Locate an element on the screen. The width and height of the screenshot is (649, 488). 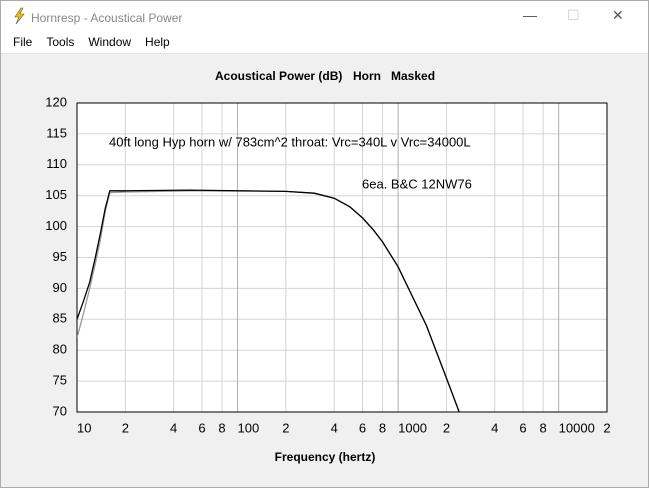
menu-bar: File Tools Window Help is located at coordinates (324, 42).